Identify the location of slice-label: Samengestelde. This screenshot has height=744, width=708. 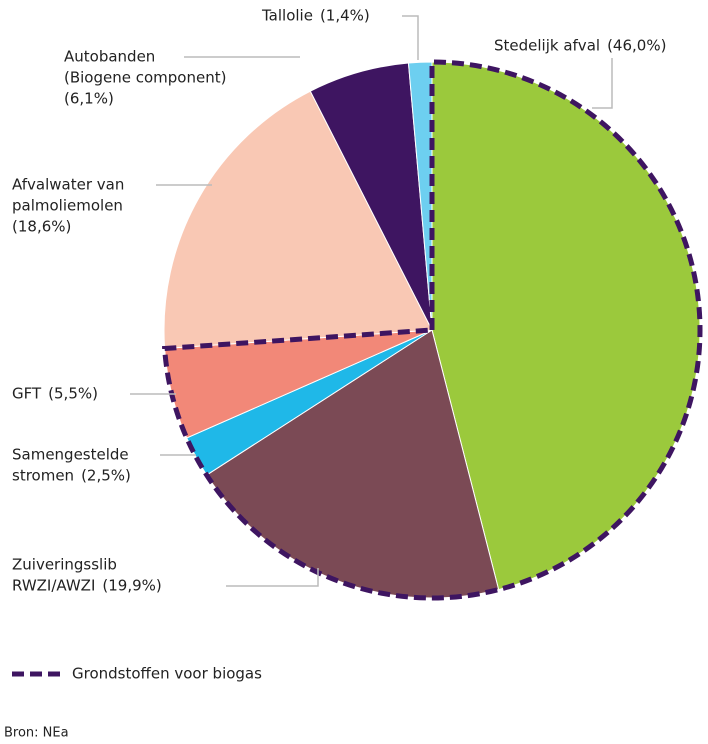
(70, 455).